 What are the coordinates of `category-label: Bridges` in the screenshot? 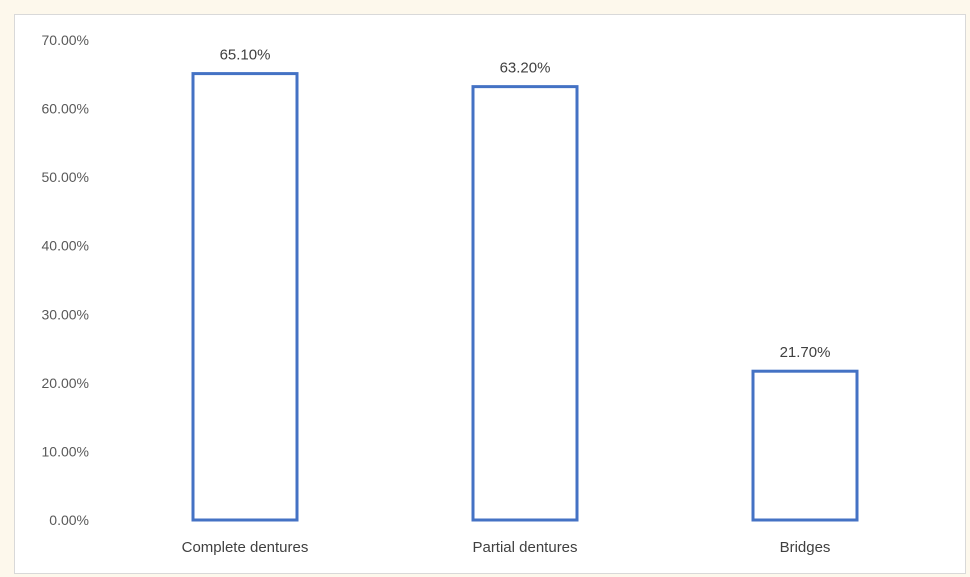 It's located at (805, 547).